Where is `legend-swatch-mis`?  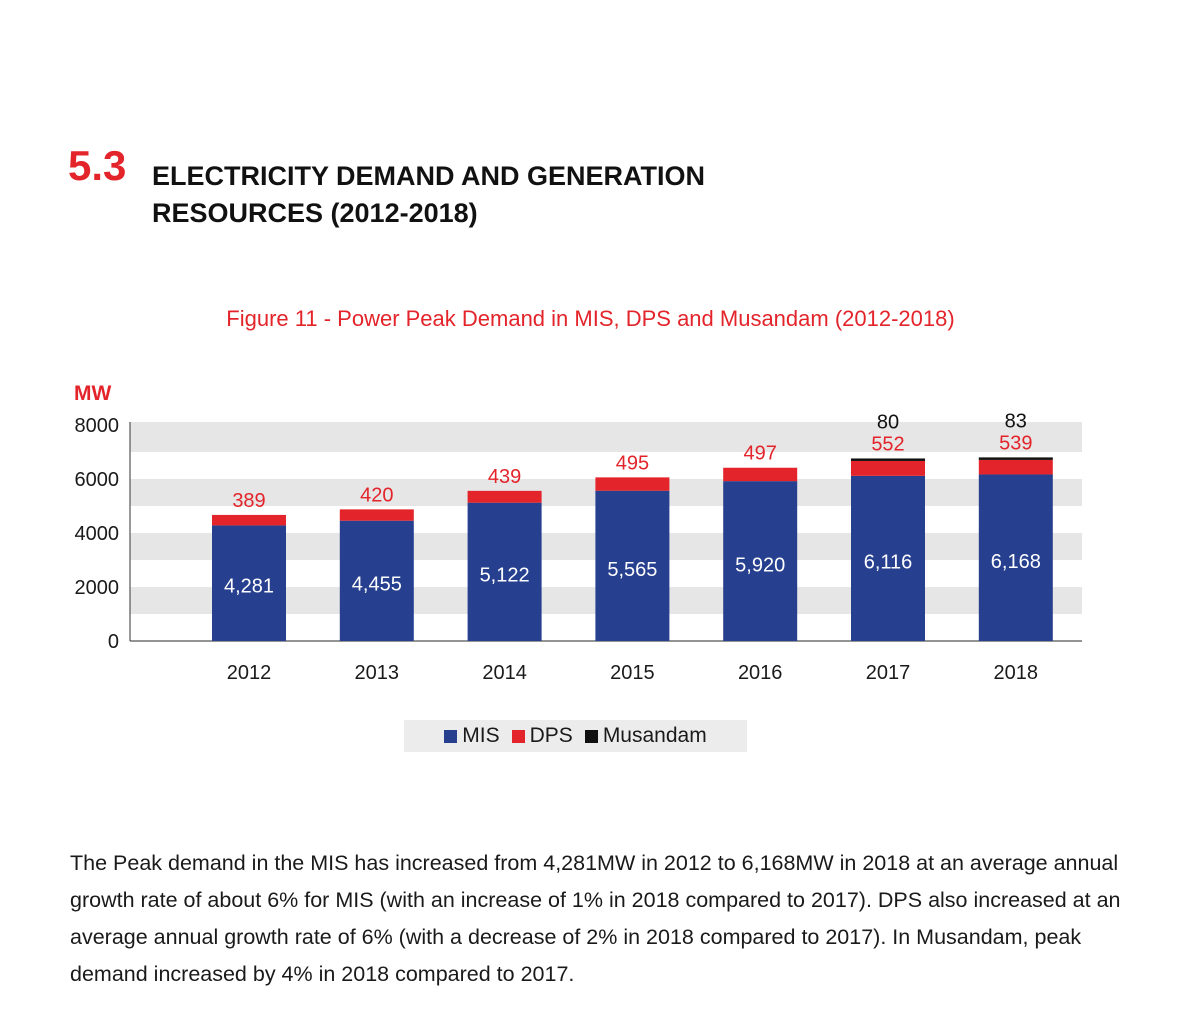
legend-swatch-mis is located at coordinates (451, 736).